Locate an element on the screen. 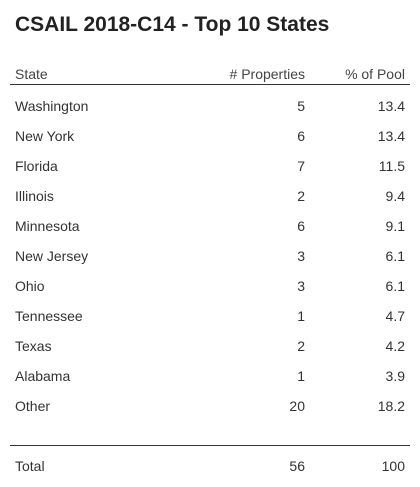 The height and width of the screenshot is (487, 420). cell-state: Washington is located at coordinates (52, 106).